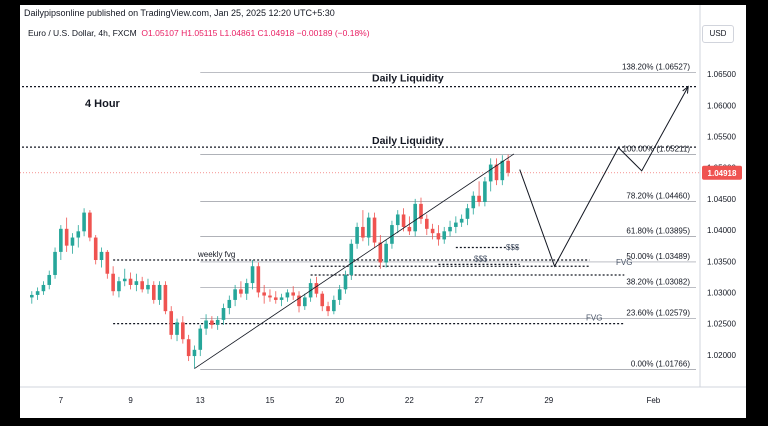 The image size is (768, 426). What do you see at coordinates (481, 258) in the screenshot?
I see `sss-label-lower: $$$` at bounding box center [481, 258].